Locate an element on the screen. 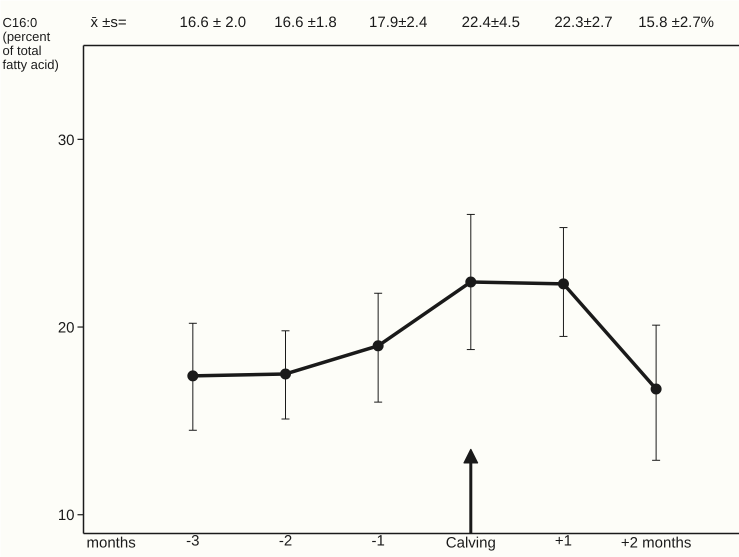 This screenshot has height=557, width=739. y-axis-title: C16:0 (percent of total fatty acid) is located at coordinates (30, 43).